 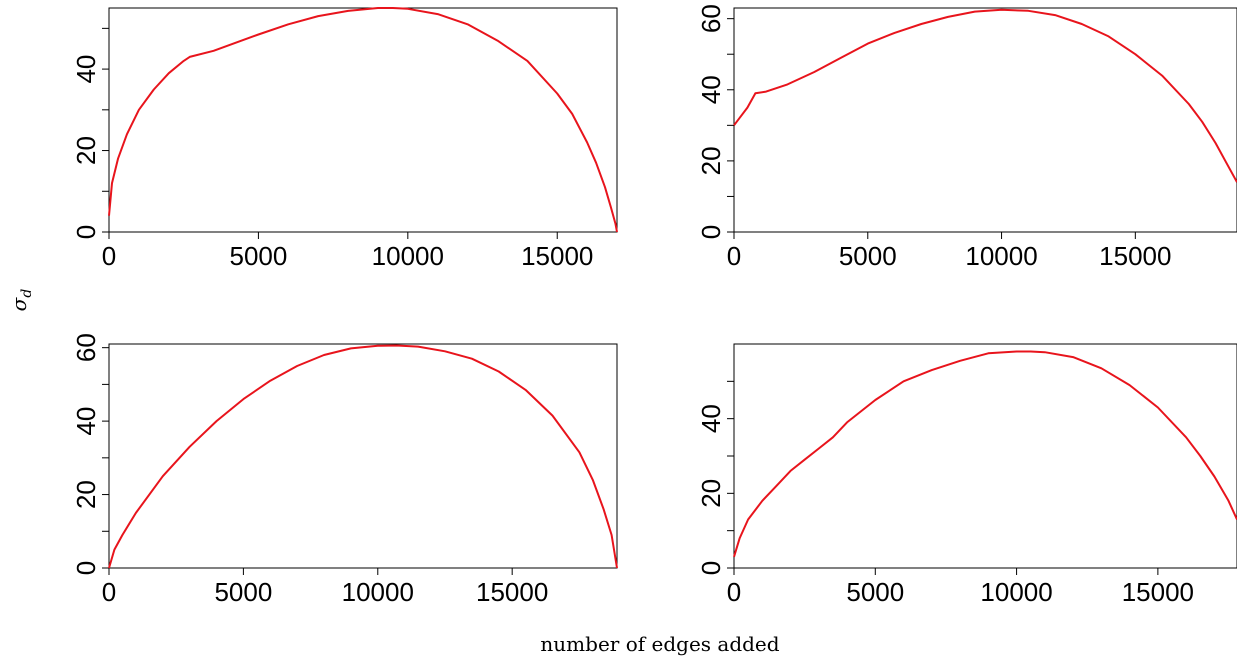 I want to click on x-axis-title: number of edges added, so click(x=659, y=644).